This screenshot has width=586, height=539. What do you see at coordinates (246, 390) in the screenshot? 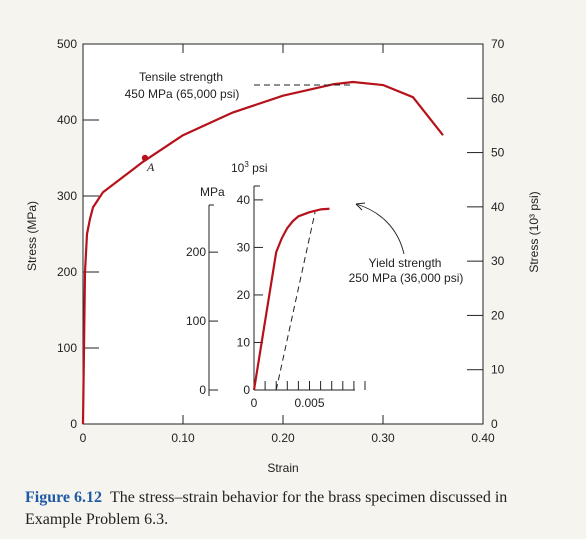
I see `inset-y-tick-label-right: 0` at bounding box center [246, 390].